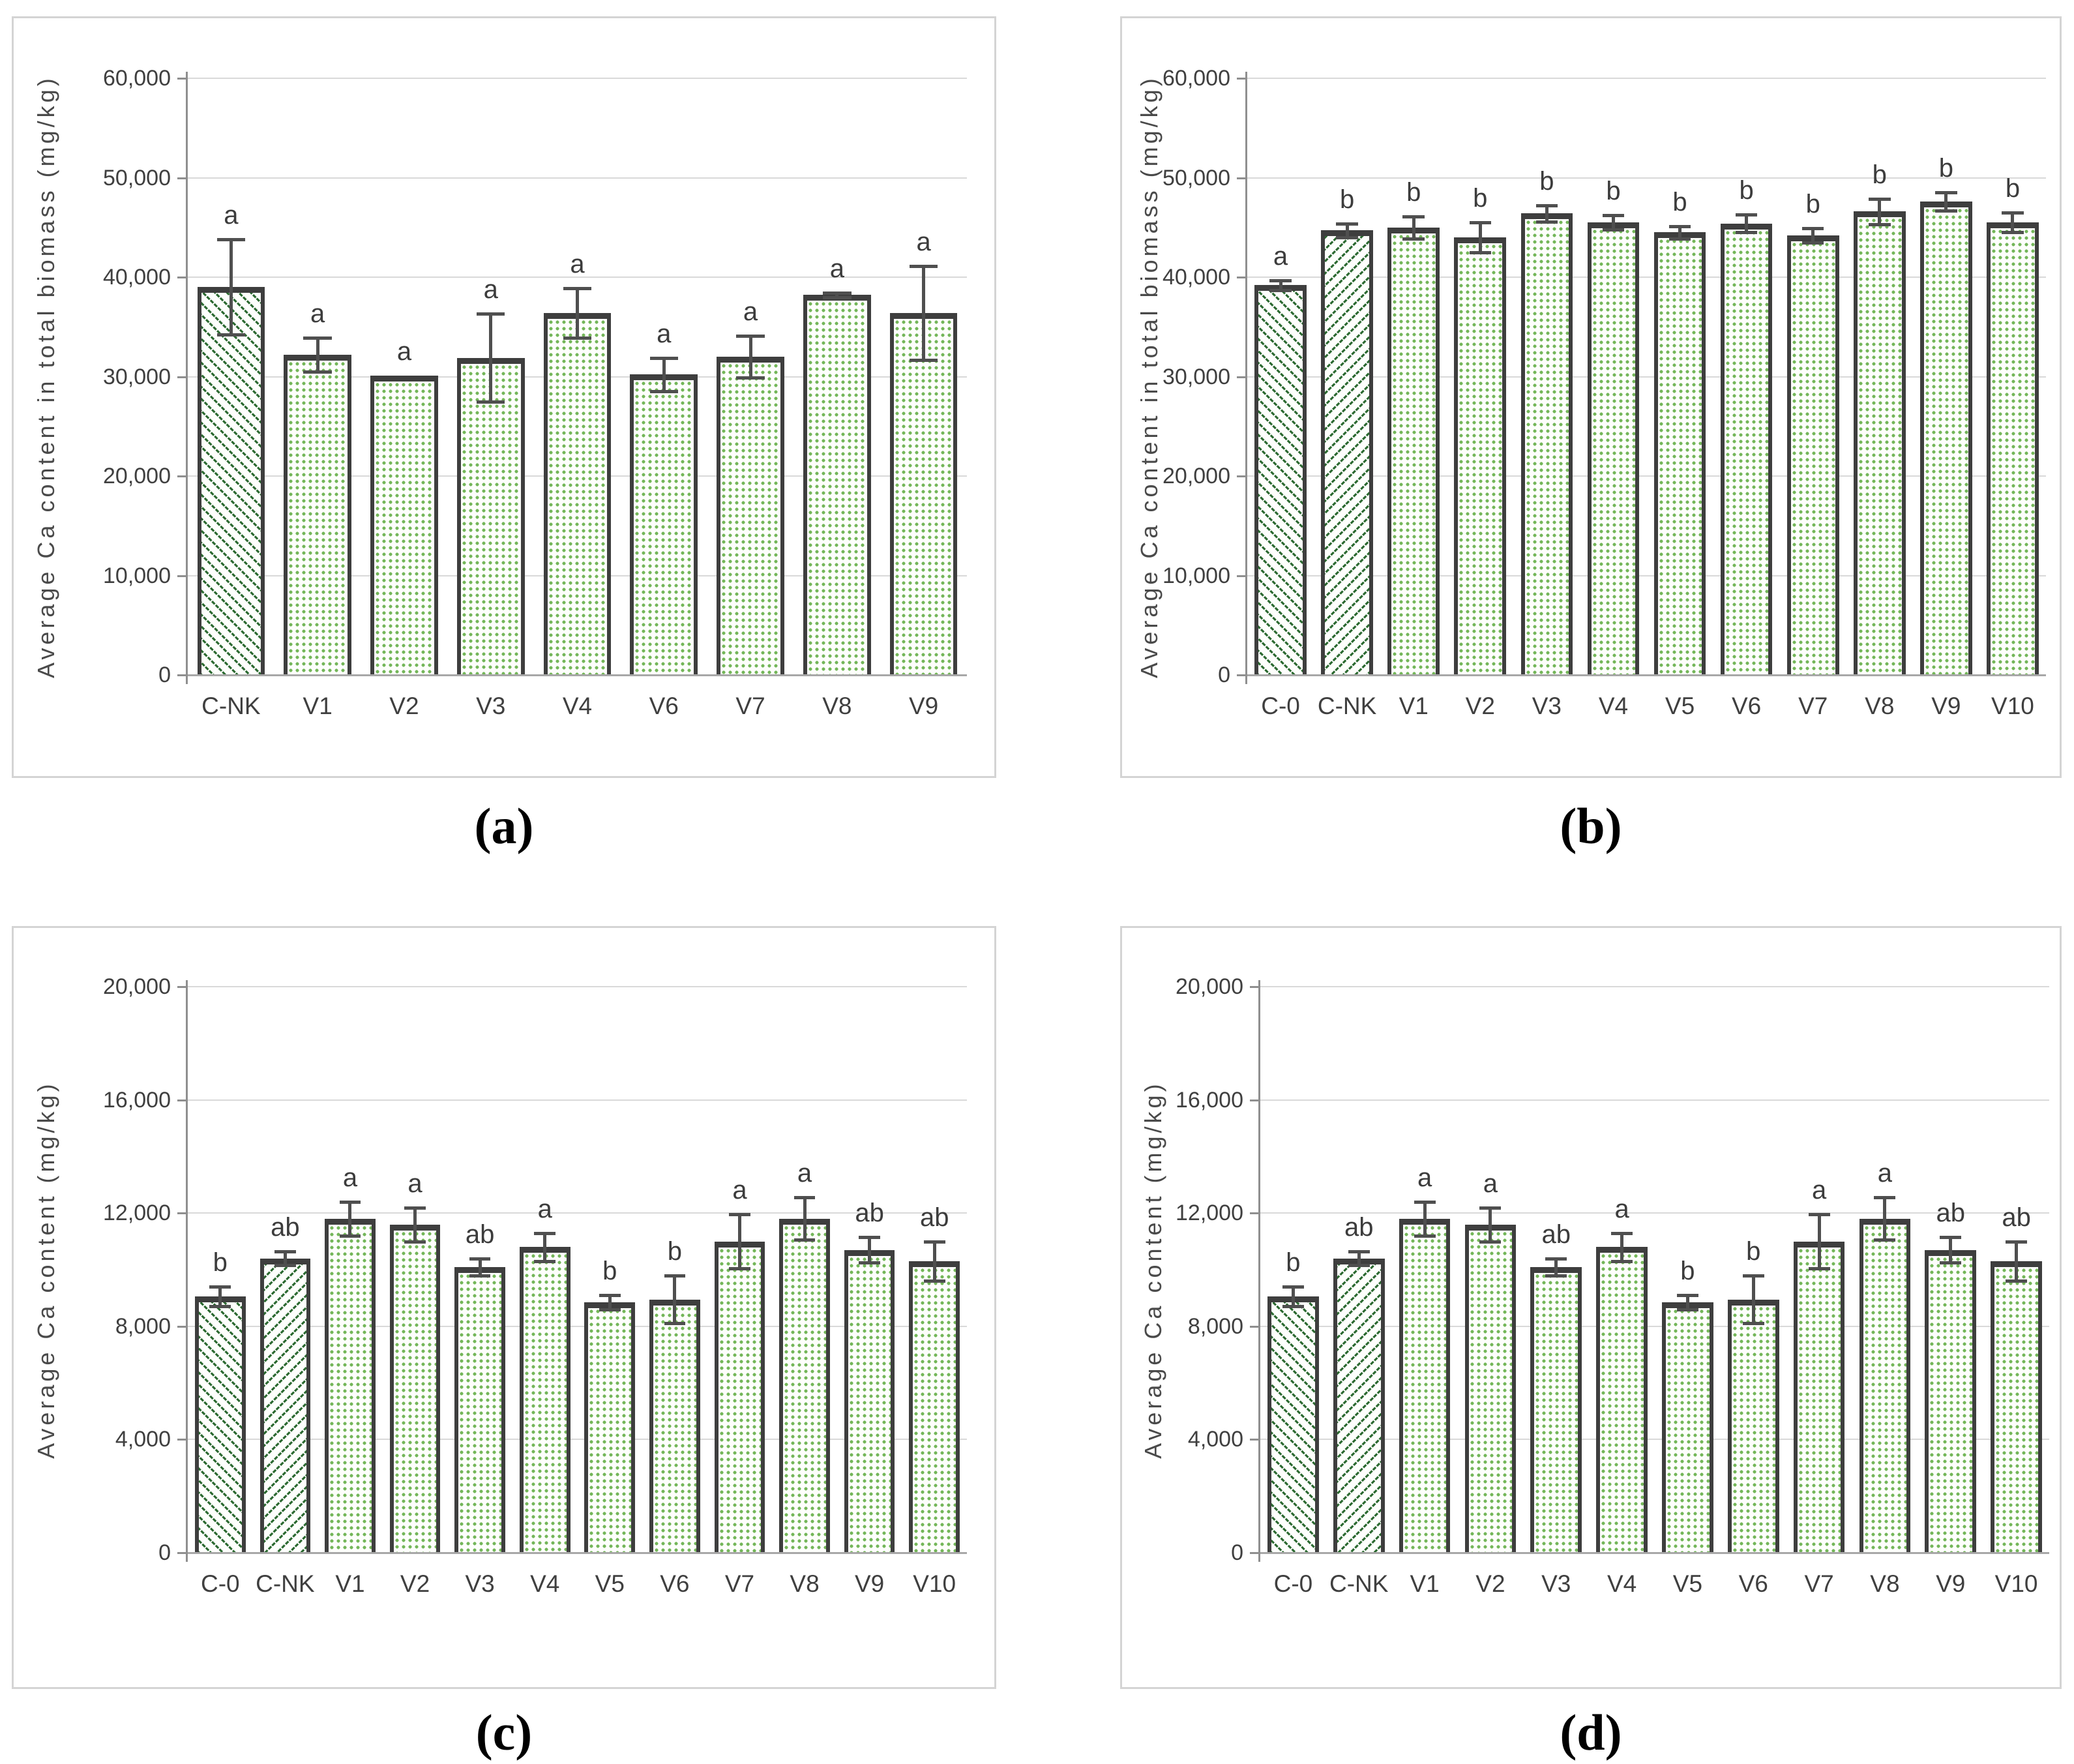 This screenshot has height=1764, width=2074. Describe the element at coordinates (350, 1583) in the screenshot. I see `x-label-V1: V1` at that location.